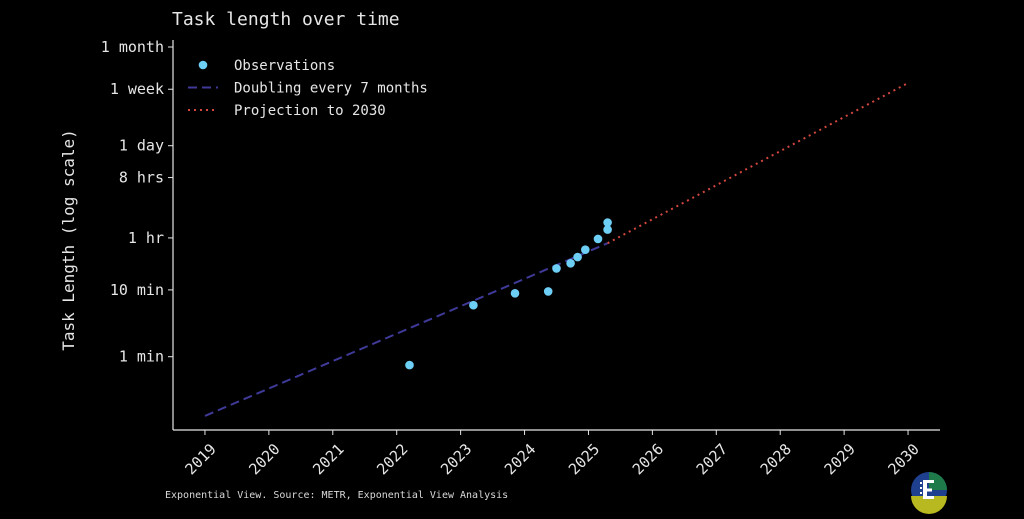 The height and width of the screenshot is (519, 1024). I want to click on x-tick-label: 2028, so click(776, 459).